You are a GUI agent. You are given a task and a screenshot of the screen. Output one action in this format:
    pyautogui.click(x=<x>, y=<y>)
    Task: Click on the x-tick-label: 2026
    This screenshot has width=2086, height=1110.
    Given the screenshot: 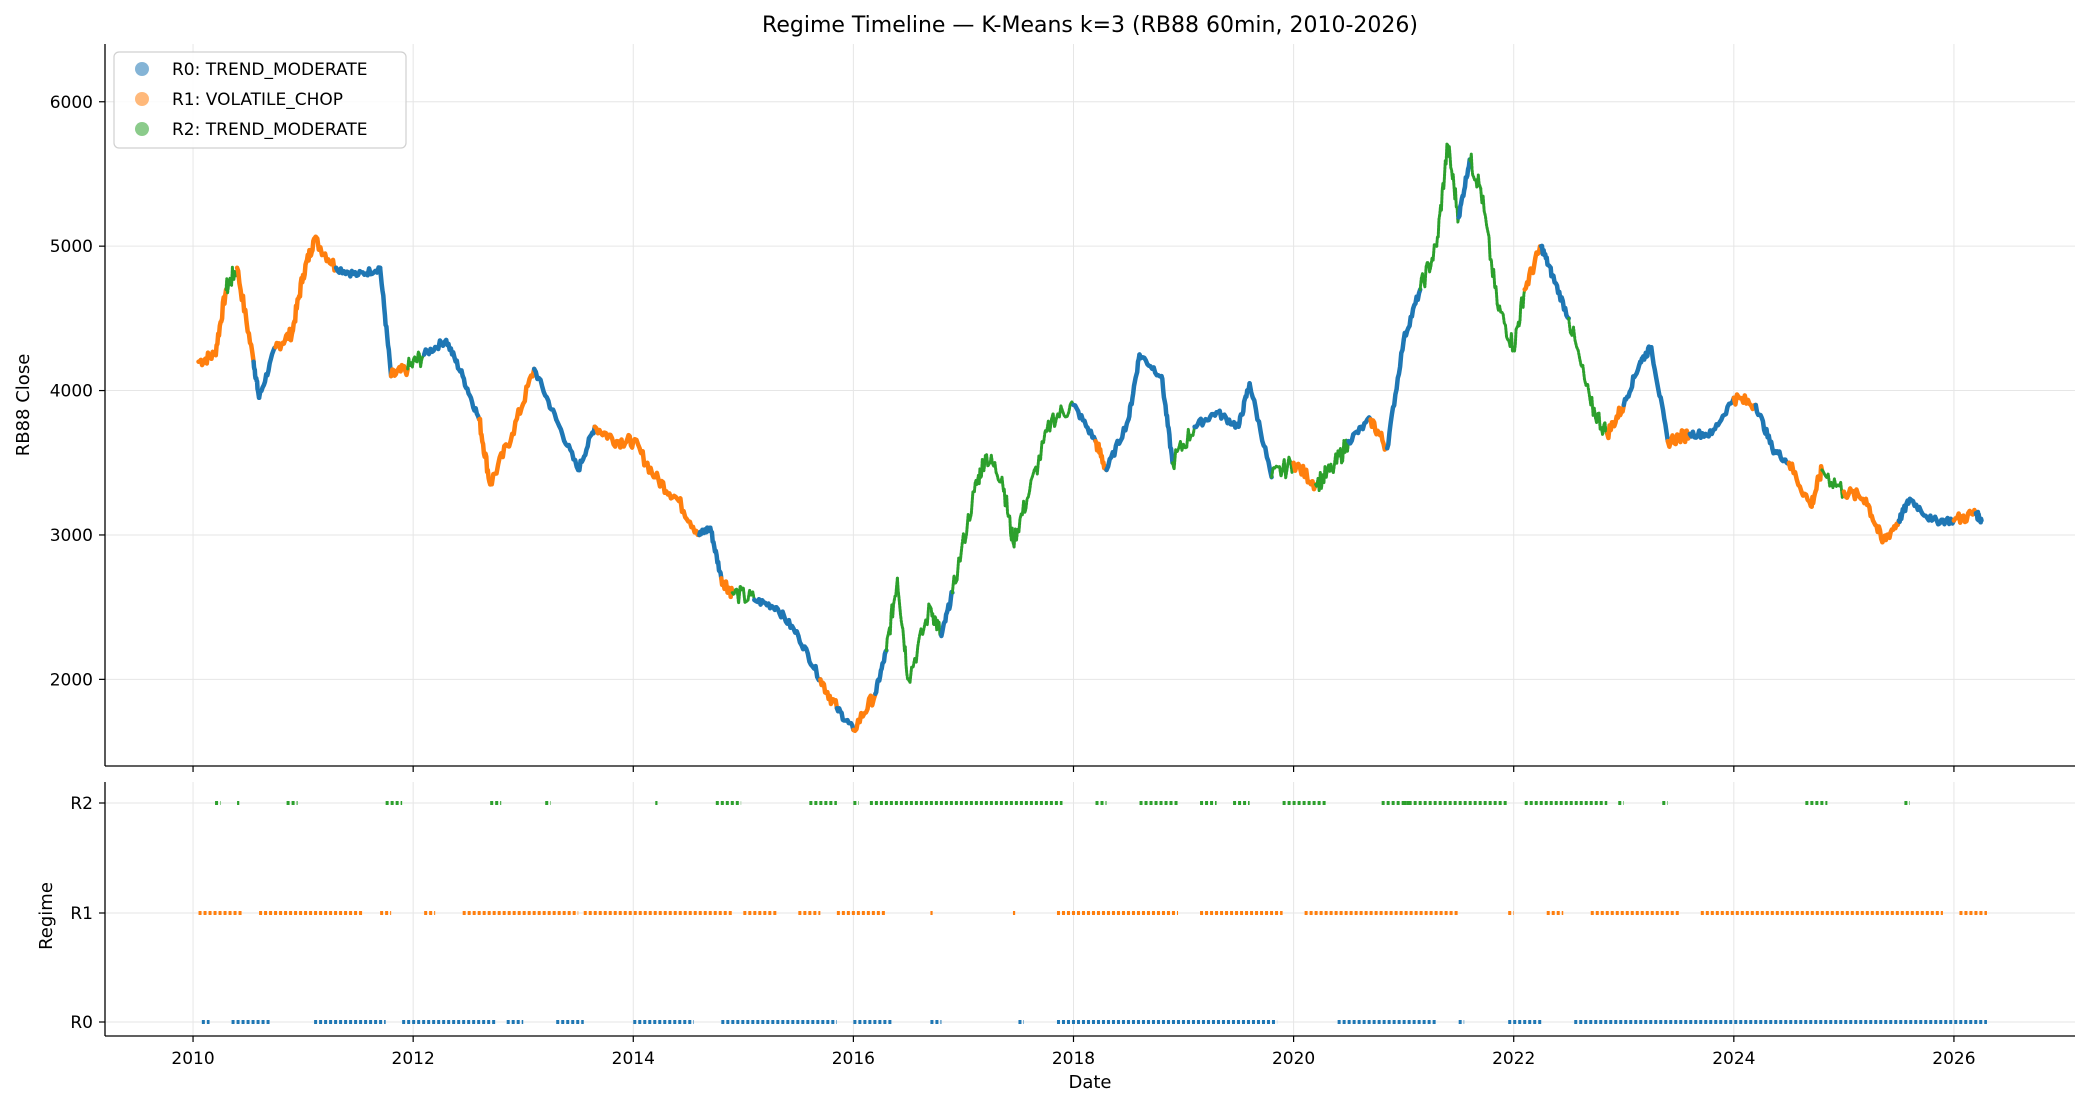 What is the action you would take?
    pyautogui.click(x=1953, y=1059)
    